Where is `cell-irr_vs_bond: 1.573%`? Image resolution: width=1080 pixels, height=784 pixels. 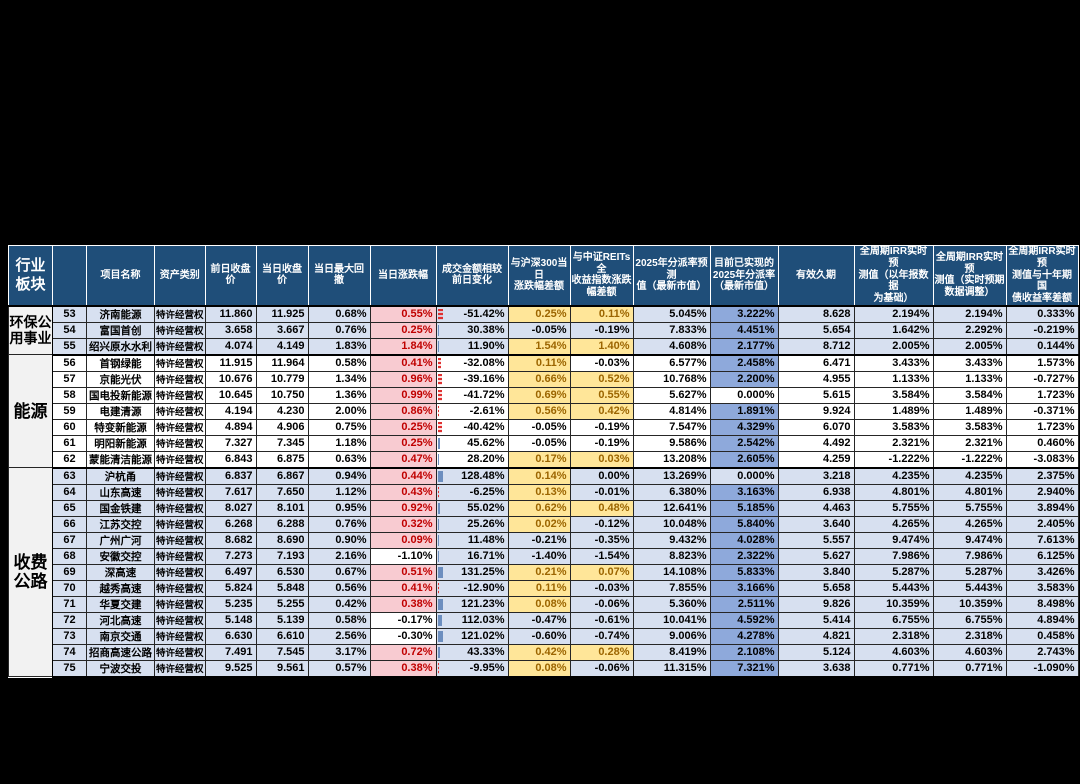 cell-irr_vs_bond: 1.573% is located at coordinates (1042, 363).